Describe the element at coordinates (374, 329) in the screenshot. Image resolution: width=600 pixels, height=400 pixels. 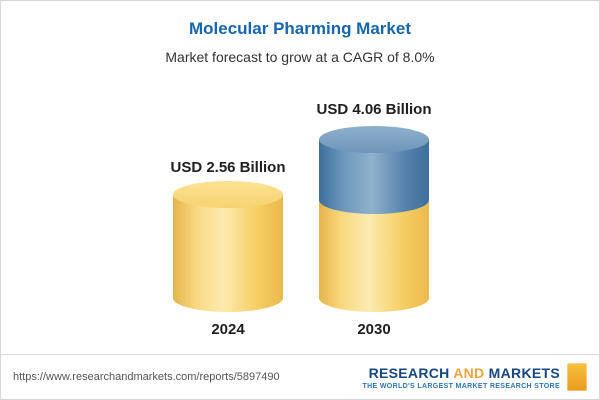
I see `bar-2030-category-label: 2030` at that location.